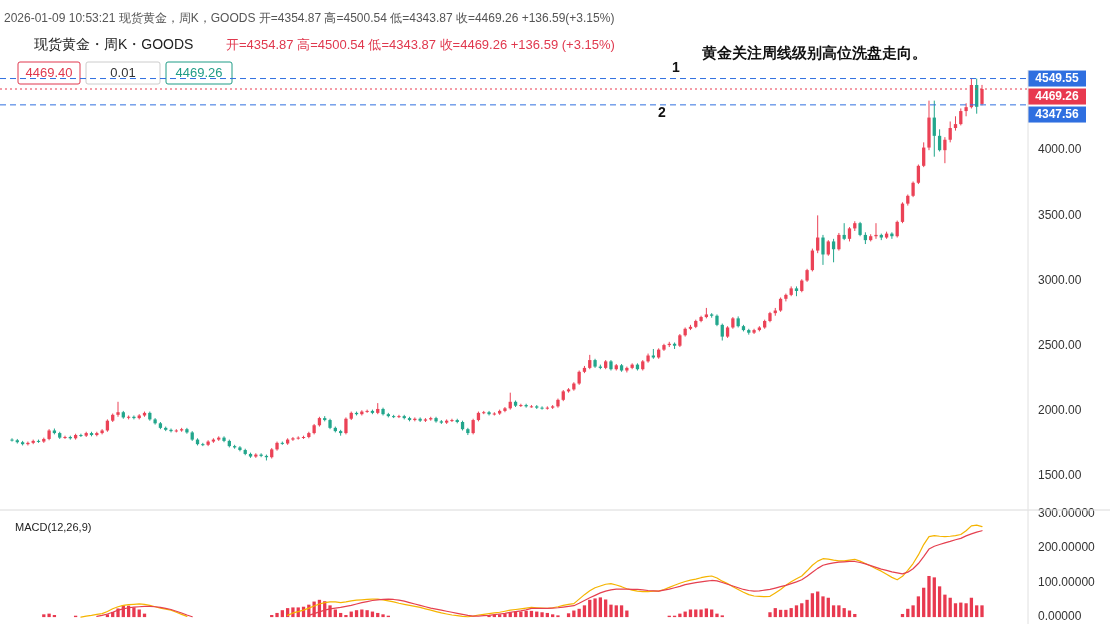 This screenshot has height=624, width=1110. Describe the element at coordinates (309, 18) in the screenshot. I see `chart-title: 2026-01-09 10:53:21 现货黄金，周K，GOODS 开=4354.87 高=4500.54 低=4343.87 收=4469.26 +136.59(+3.15%)` at that location.